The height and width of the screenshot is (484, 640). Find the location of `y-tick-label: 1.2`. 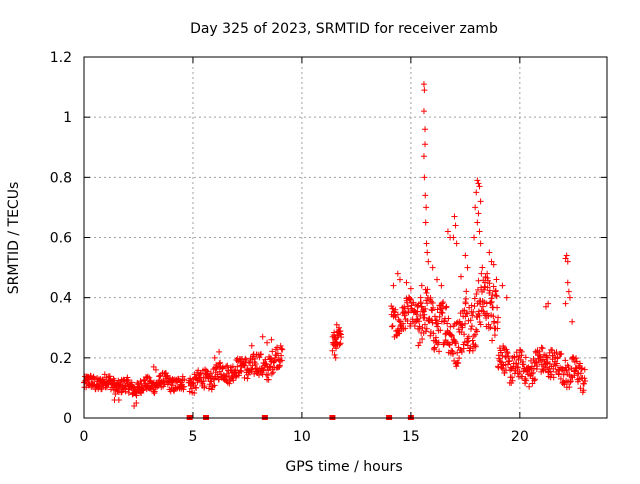

y-tick-label: 1.2 is located at coordinates (61, 58).